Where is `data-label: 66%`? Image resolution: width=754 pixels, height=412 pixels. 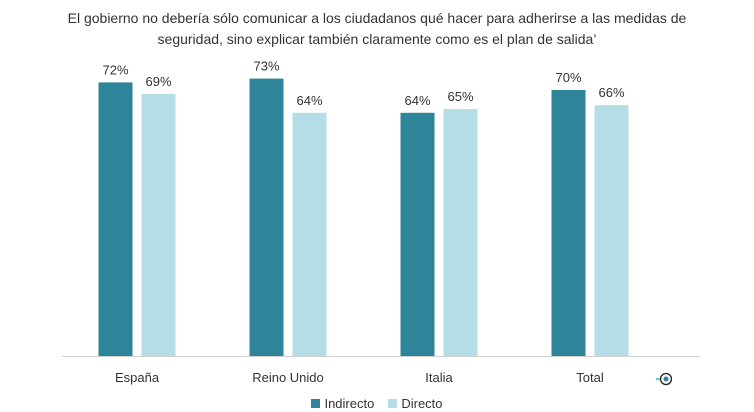
data-label: 66% is located at coordinates (611, 92).